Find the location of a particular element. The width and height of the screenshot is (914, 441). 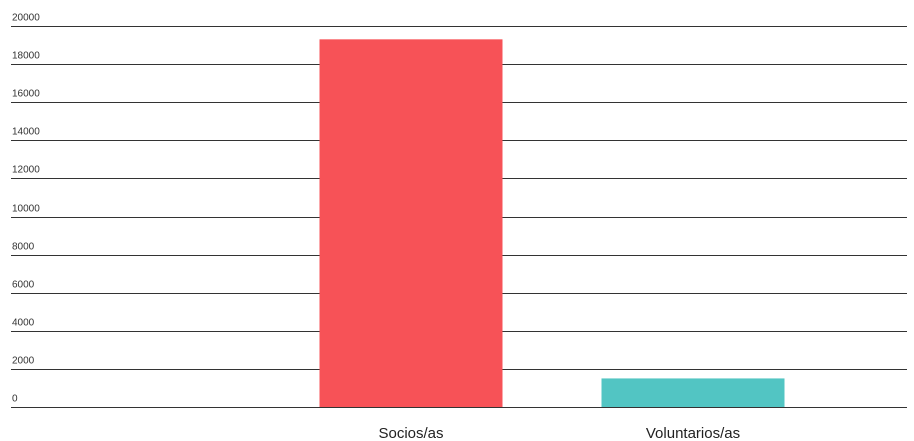

y-tick-label: 6000 is located at coordinates (23, 285).